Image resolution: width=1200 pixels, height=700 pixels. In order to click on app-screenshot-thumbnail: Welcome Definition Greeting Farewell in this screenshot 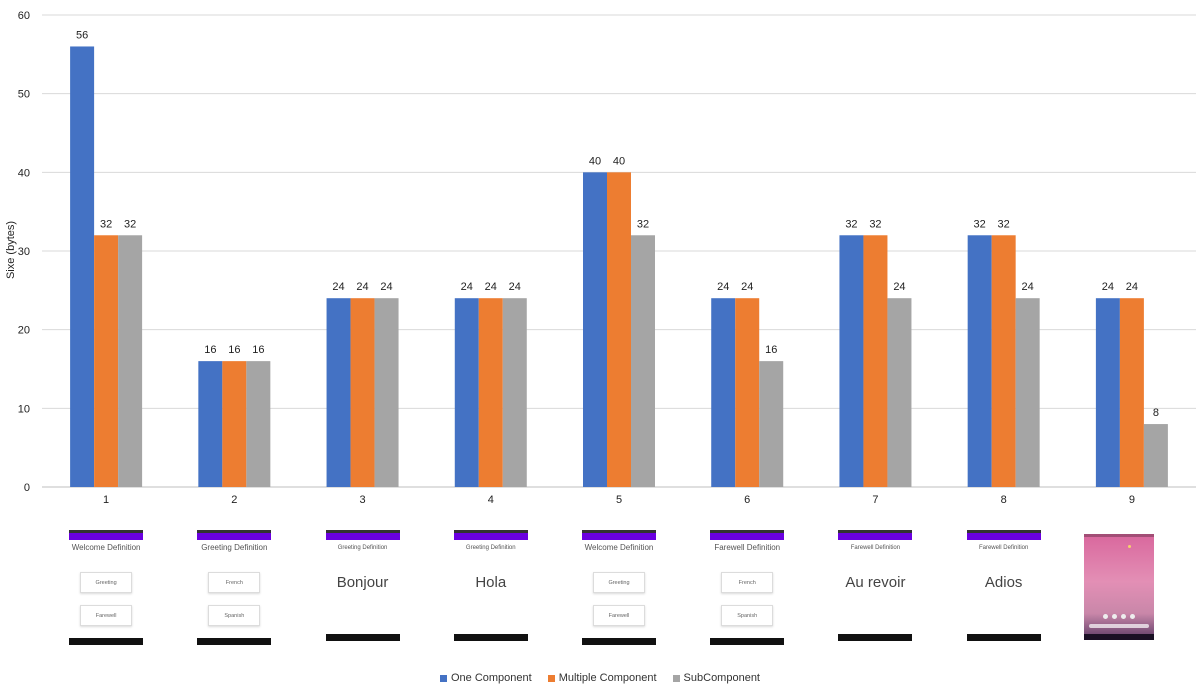, I will do `click(106, 587)`.